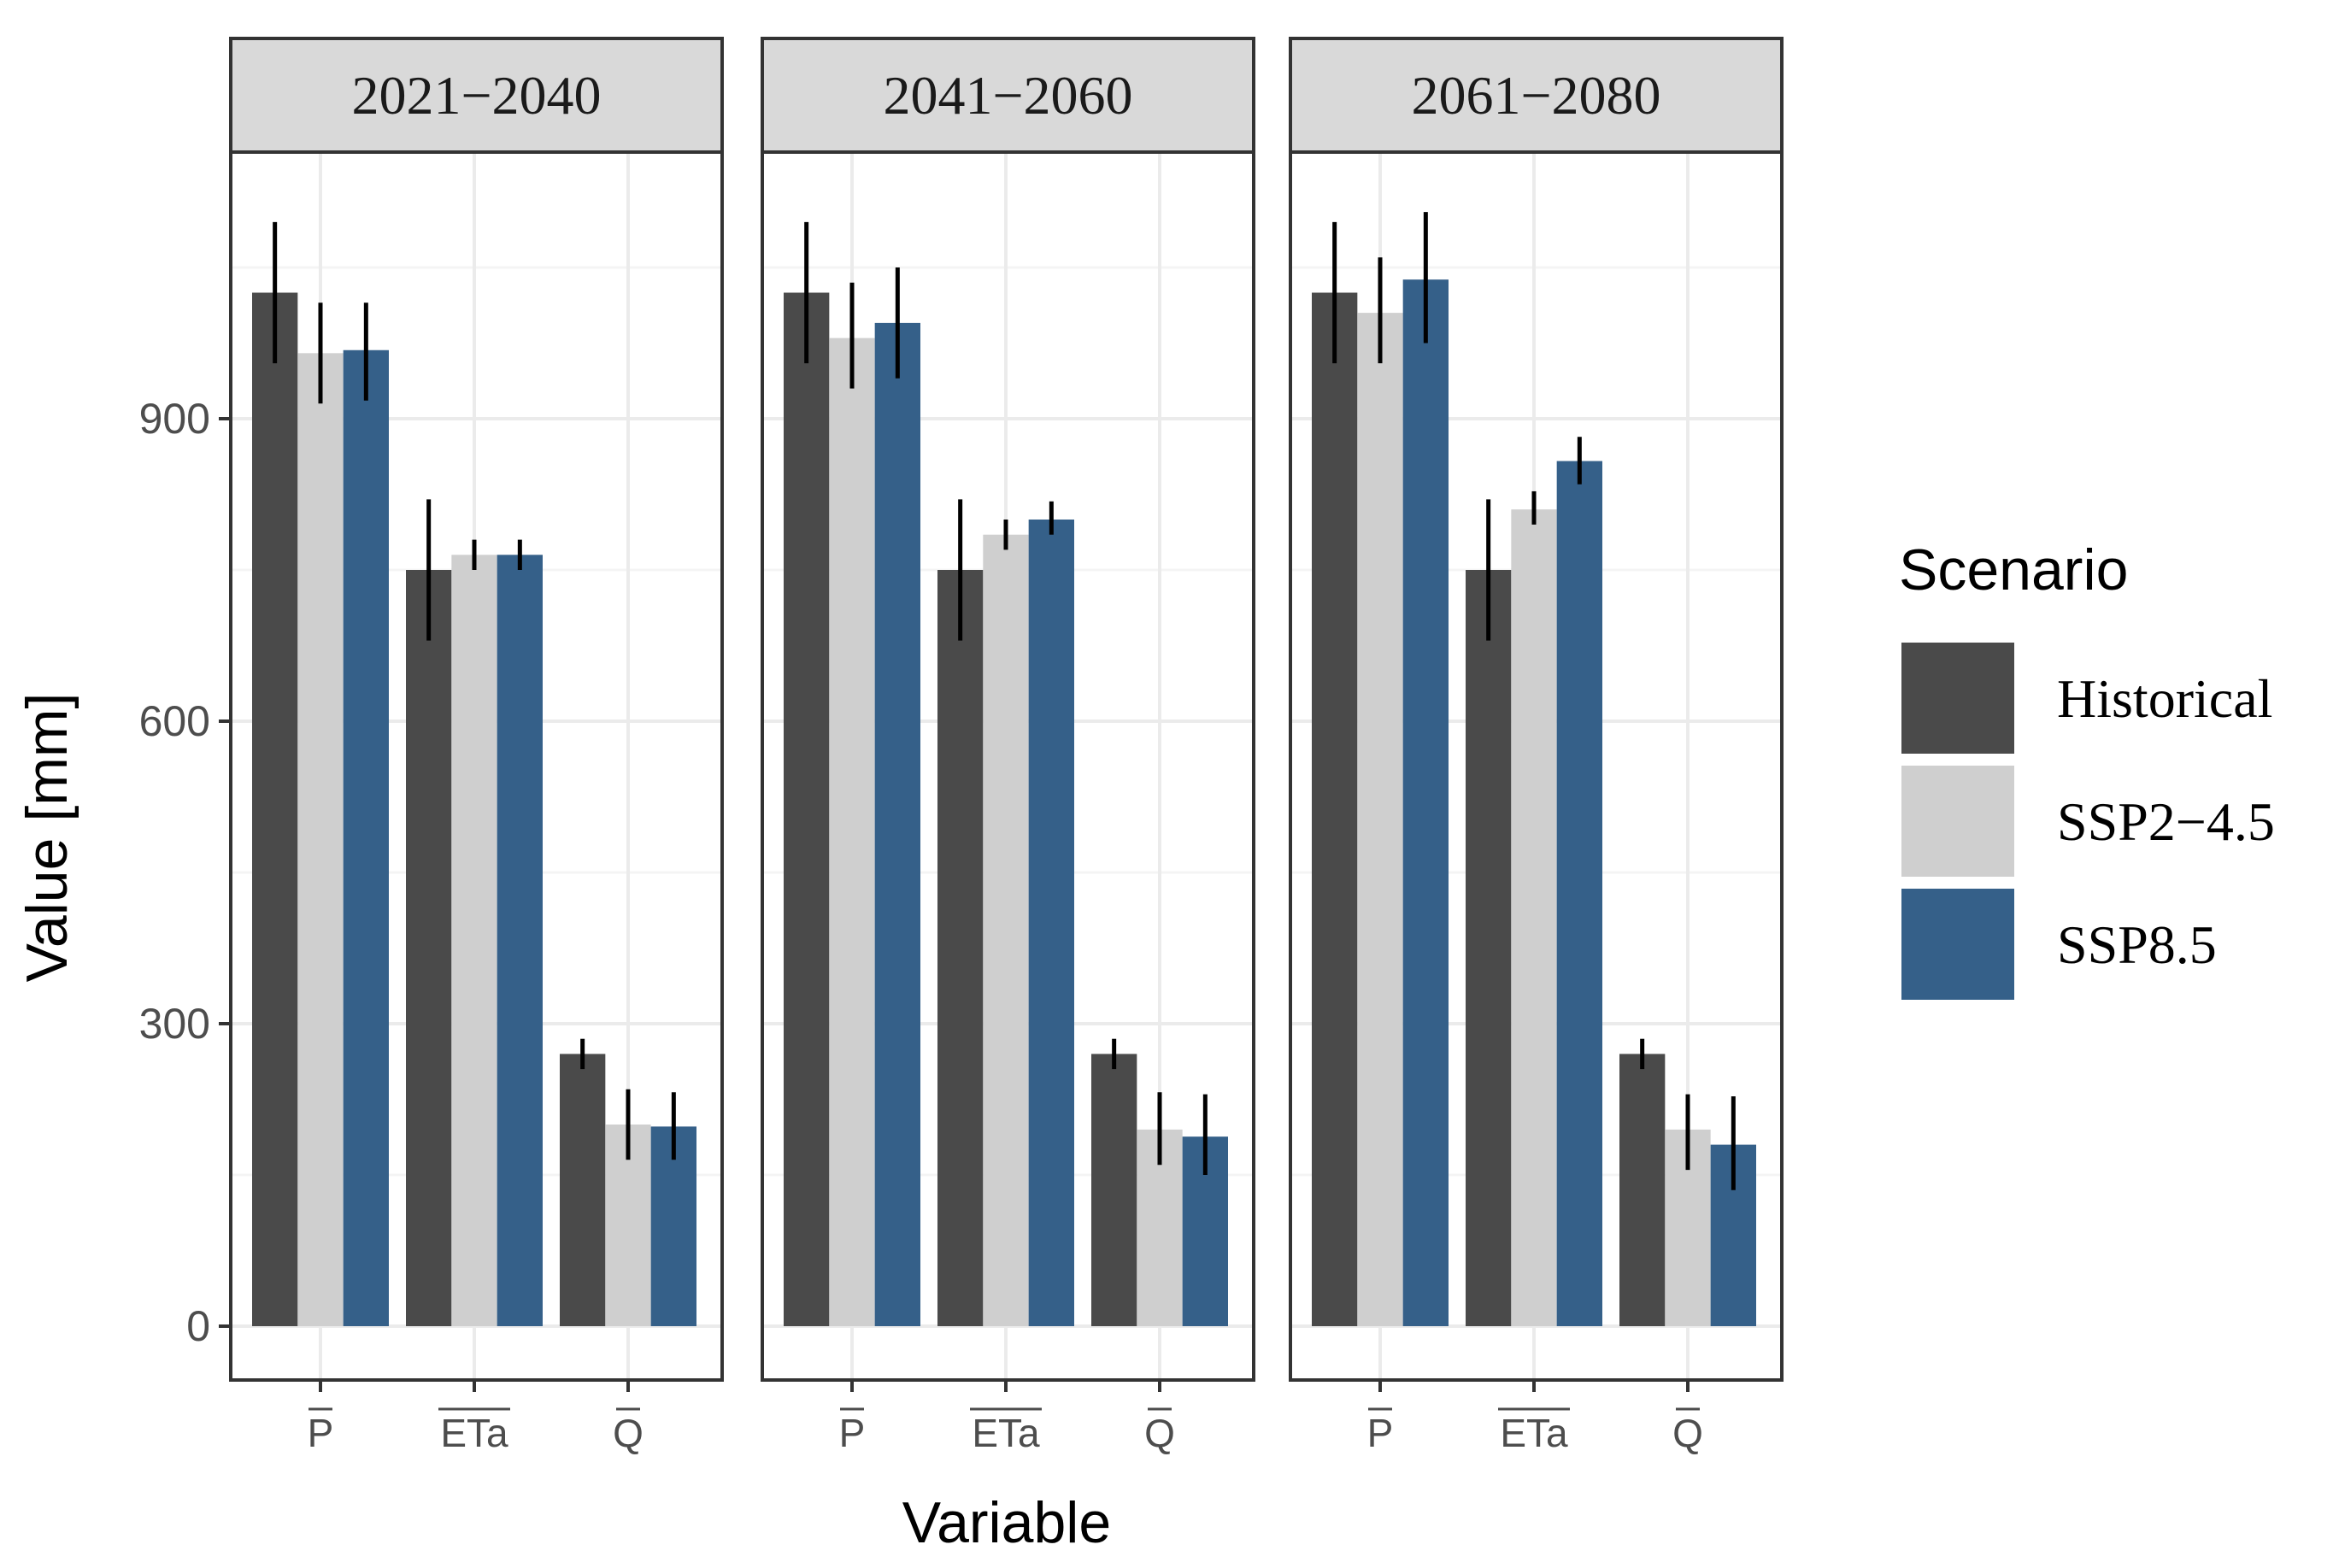 The width and height of the screenshot is (2339, 1568). I want to click on panel-title: 2021−2040, so click(476, 95).